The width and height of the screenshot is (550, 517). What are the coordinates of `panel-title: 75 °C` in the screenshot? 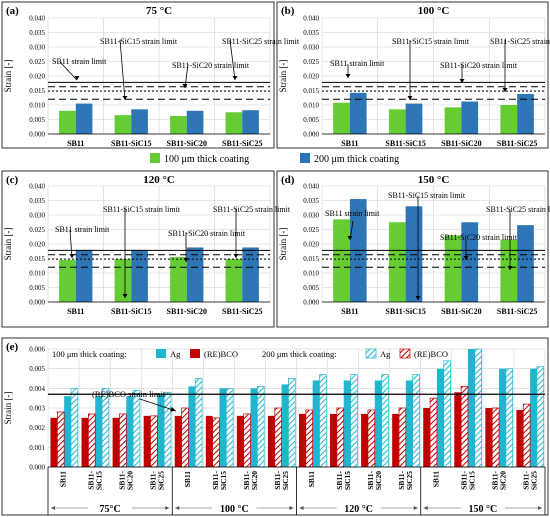 It's located at (159, 11).